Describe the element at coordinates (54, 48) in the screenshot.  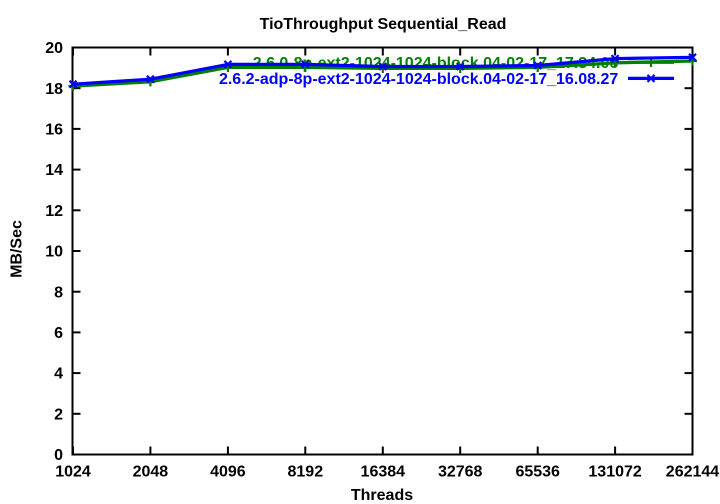
I see `svg-text: 20` at that location.